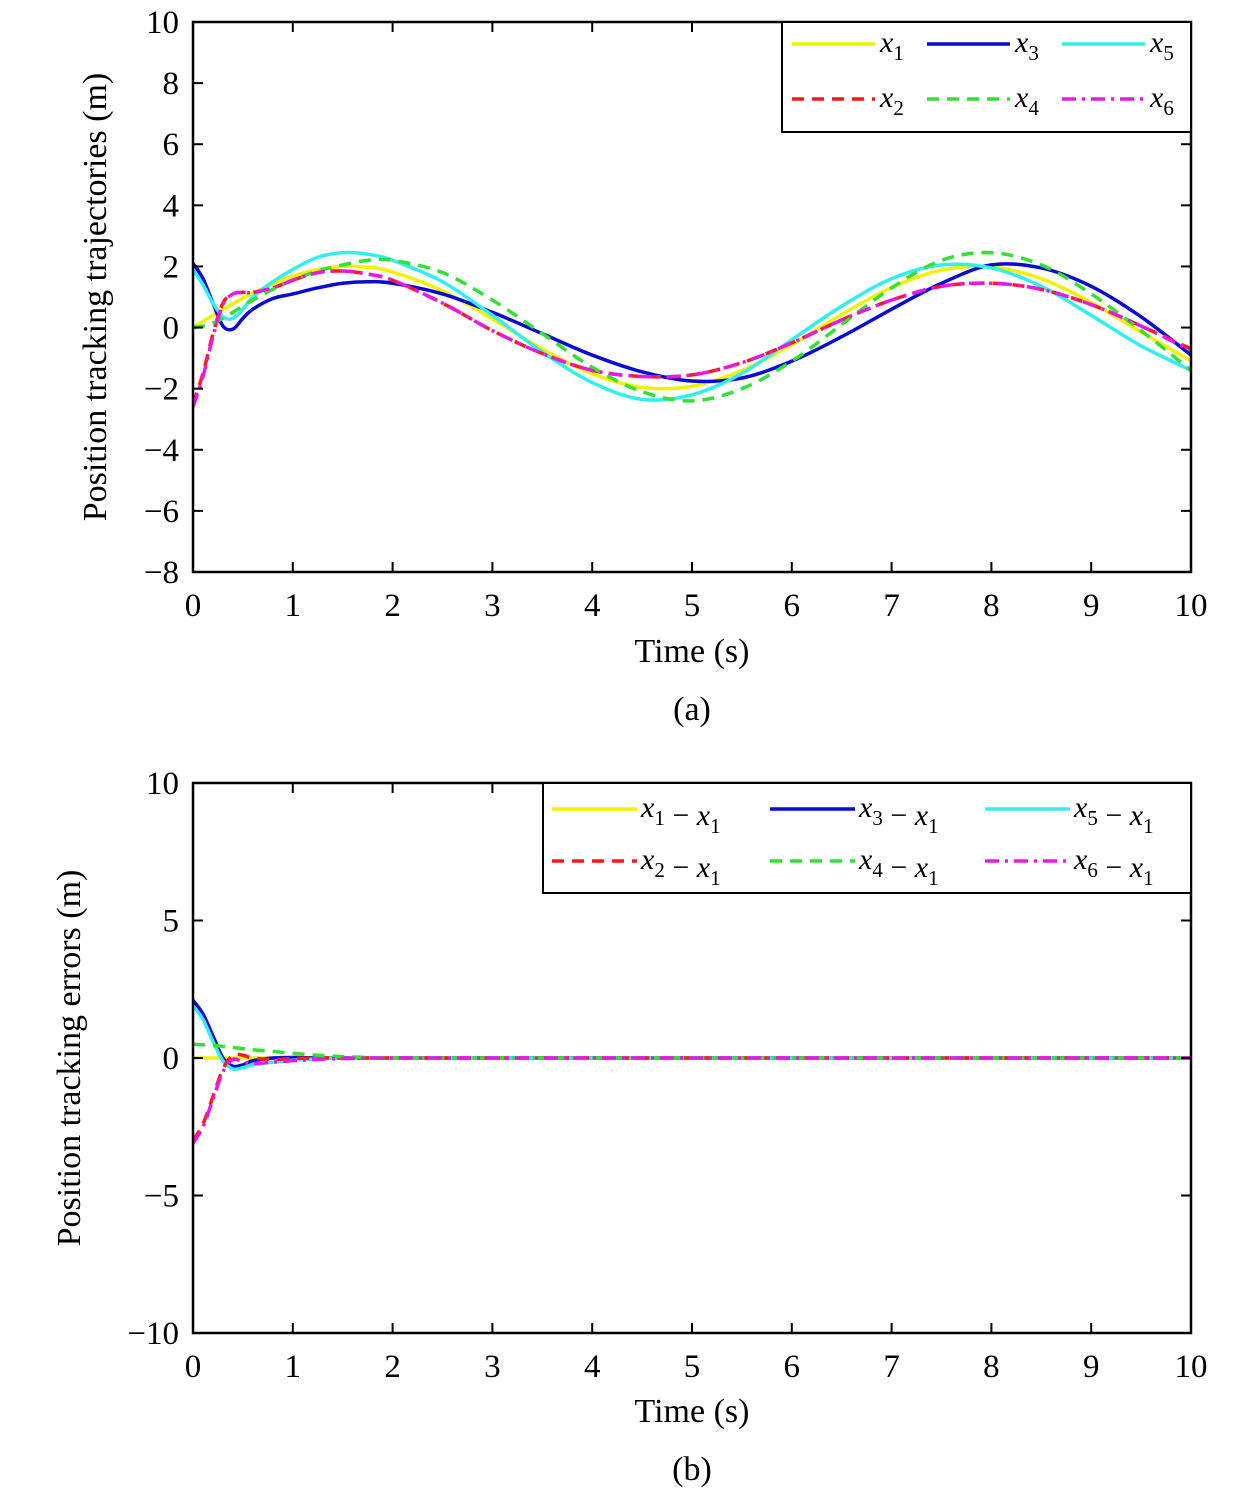 The width and height of the screenshot is (1260, 1492). Describe the element at coordinates (161, 573) in the screenshot. I see `y-tick-label: −8` at that location.